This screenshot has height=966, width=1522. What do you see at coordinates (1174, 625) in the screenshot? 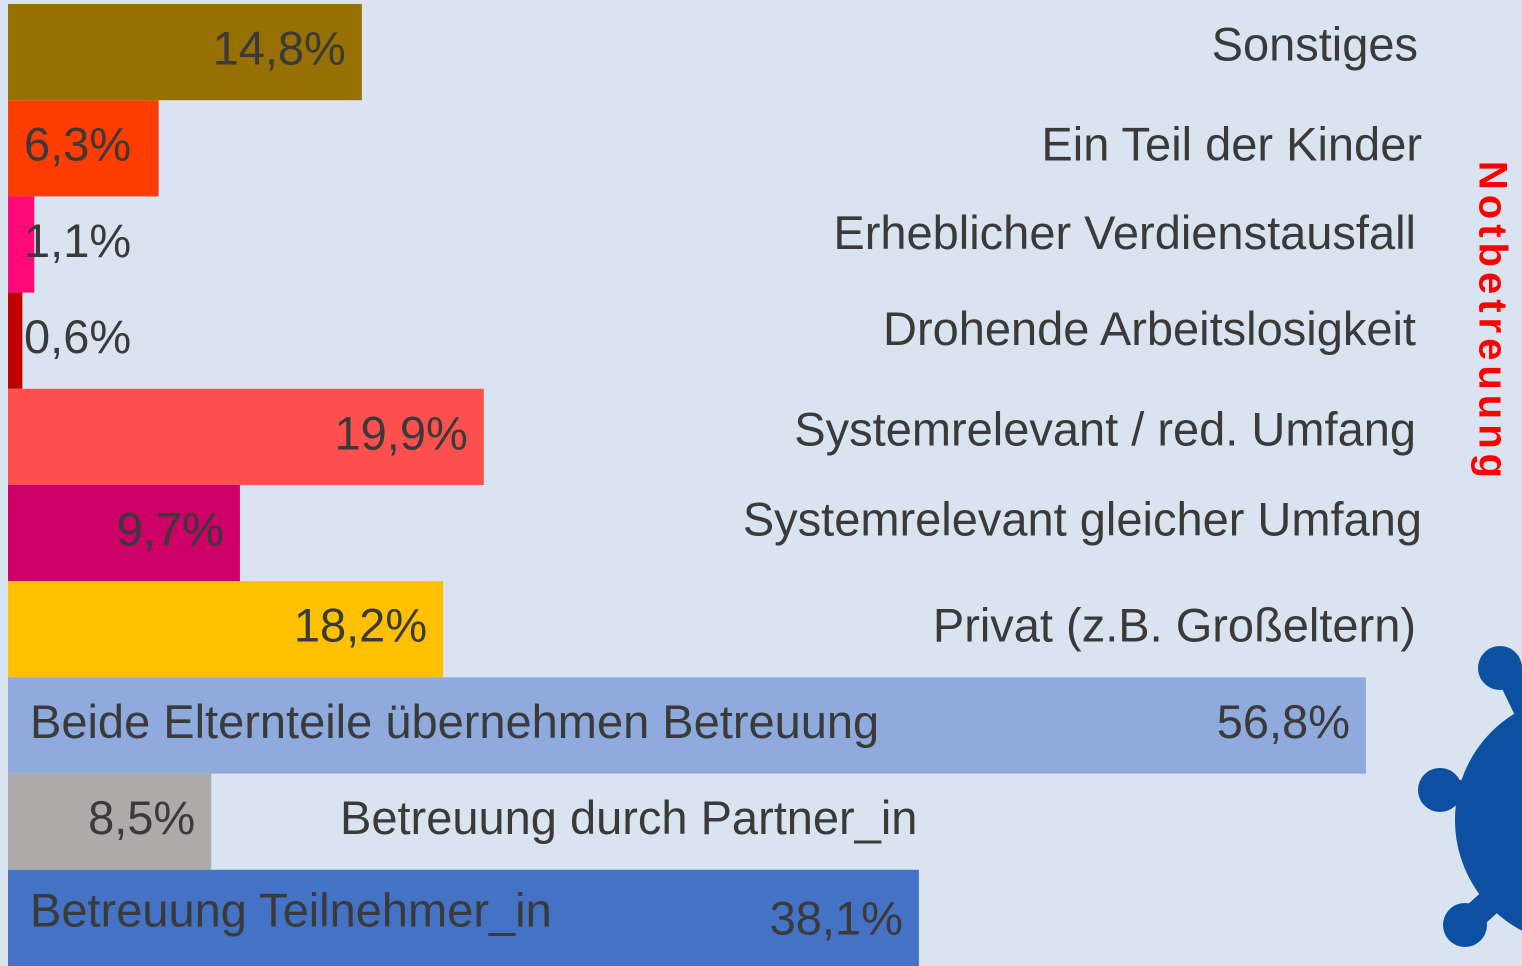
I see `category-label: Privat (z.B. Großeltern)` at bounding box center [1174, 625].